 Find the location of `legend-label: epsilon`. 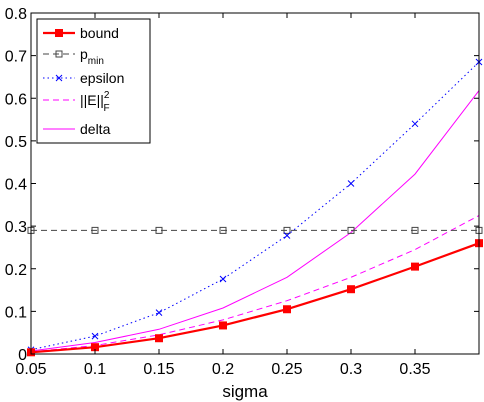

legend-label: epsilon is located at coordinates (102, 78).